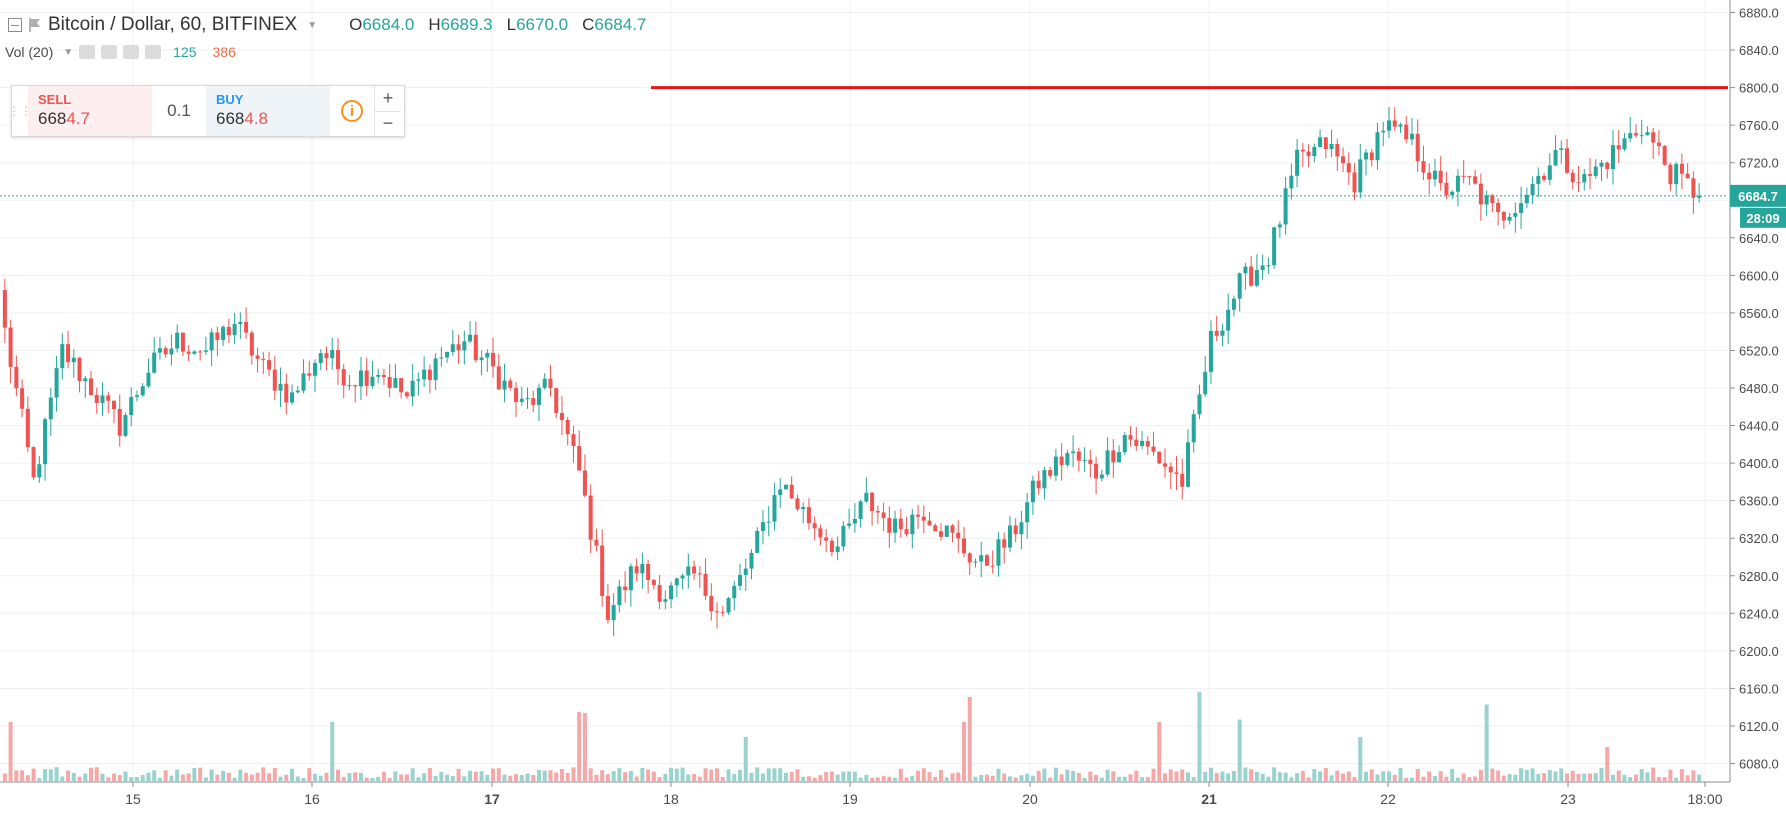  What do you see at coordinates (35, 25) in the screenshot?
I see `flag-icon` at bounding box center [35, 25].